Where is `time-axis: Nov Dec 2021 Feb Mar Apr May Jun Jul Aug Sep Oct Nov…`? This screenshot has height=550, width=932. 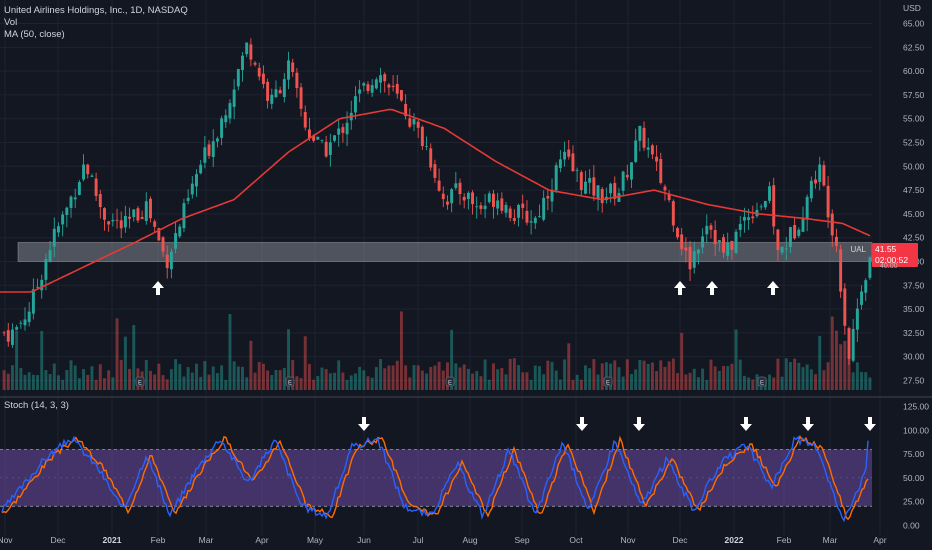
time-axis: Nov Dec 2021 Feb Mar Apr May Jun Jul Aug Sep Oct Nov… is located at coordinates (443, 540).